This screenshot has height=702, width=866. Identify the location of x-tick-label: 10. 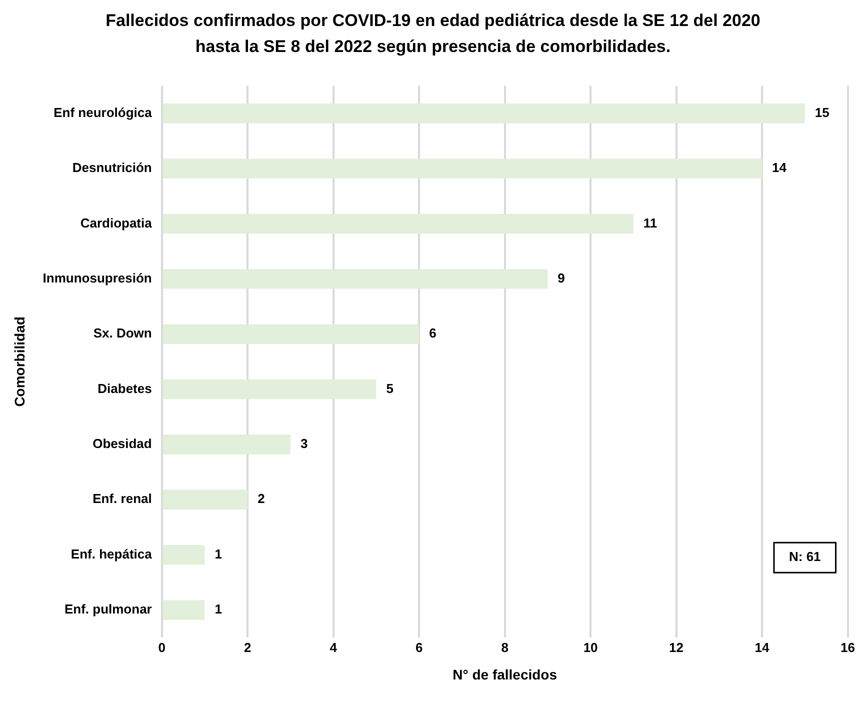
(590, 647).